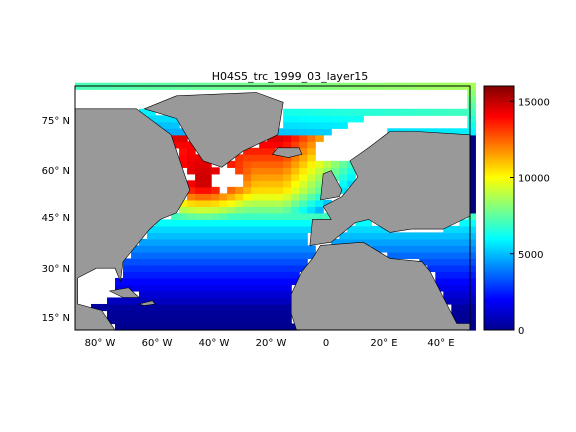 The image size is (576, 432). I want to click on land-polygon, so click(287, 152).